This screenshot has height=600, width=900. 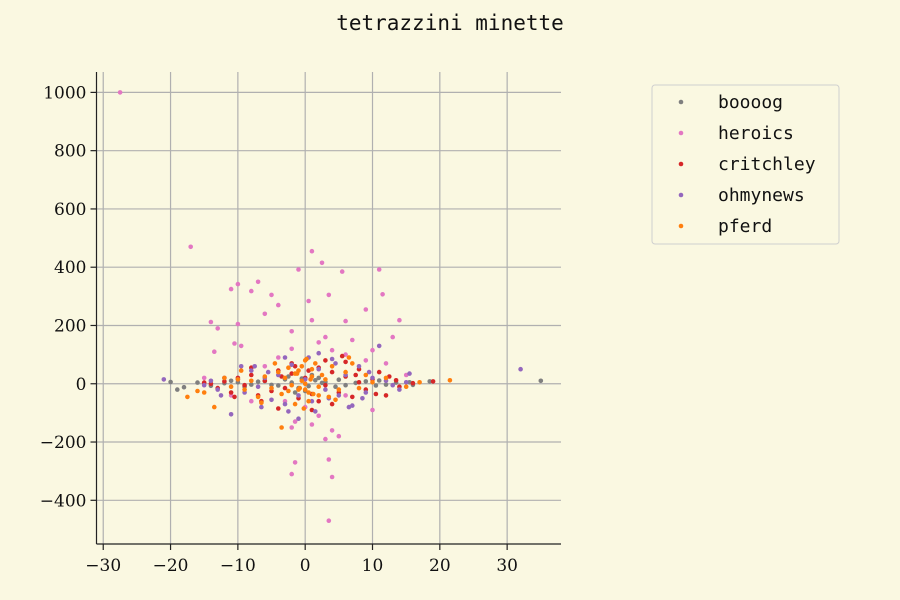 I want to click on legend-label: heroics, so click(x=756, y=133).